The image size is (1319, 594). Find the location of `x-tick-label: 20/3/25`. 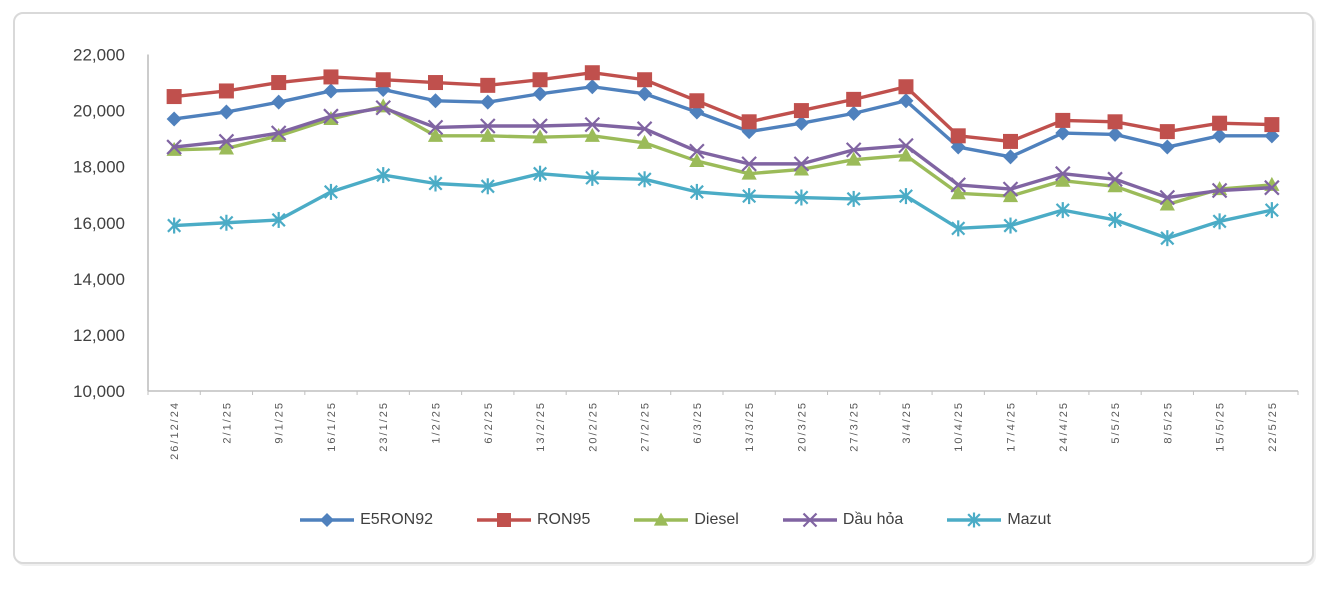

x-tick-label: 20/3/25 is located at coordinates (802, 426).